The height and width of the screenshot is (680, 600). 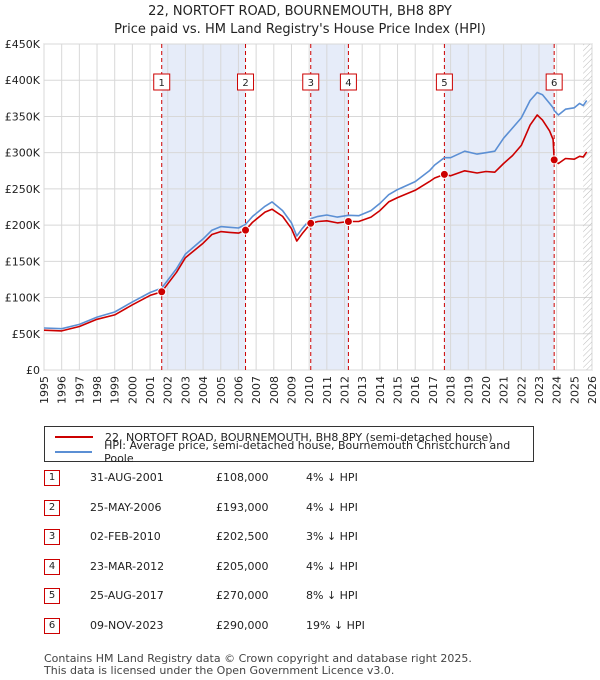 What do you see at coordinates (168, 390) in the screenshot?
I see `x-tick-label: 2002` at bounding box center [168, 390].